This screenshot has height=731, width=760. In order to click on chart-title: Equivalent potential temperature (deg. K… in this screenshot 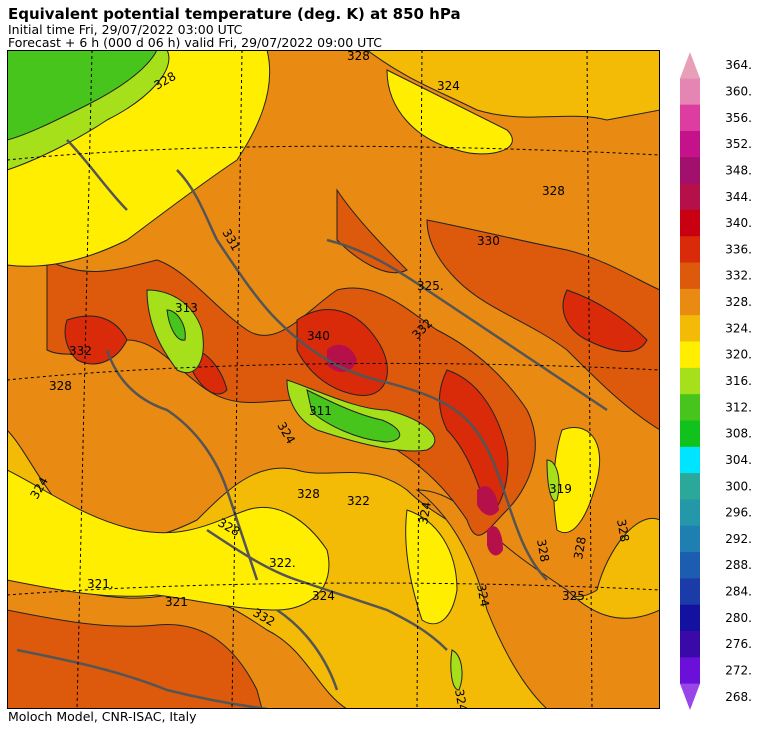, I will do `click(234, 14)`.